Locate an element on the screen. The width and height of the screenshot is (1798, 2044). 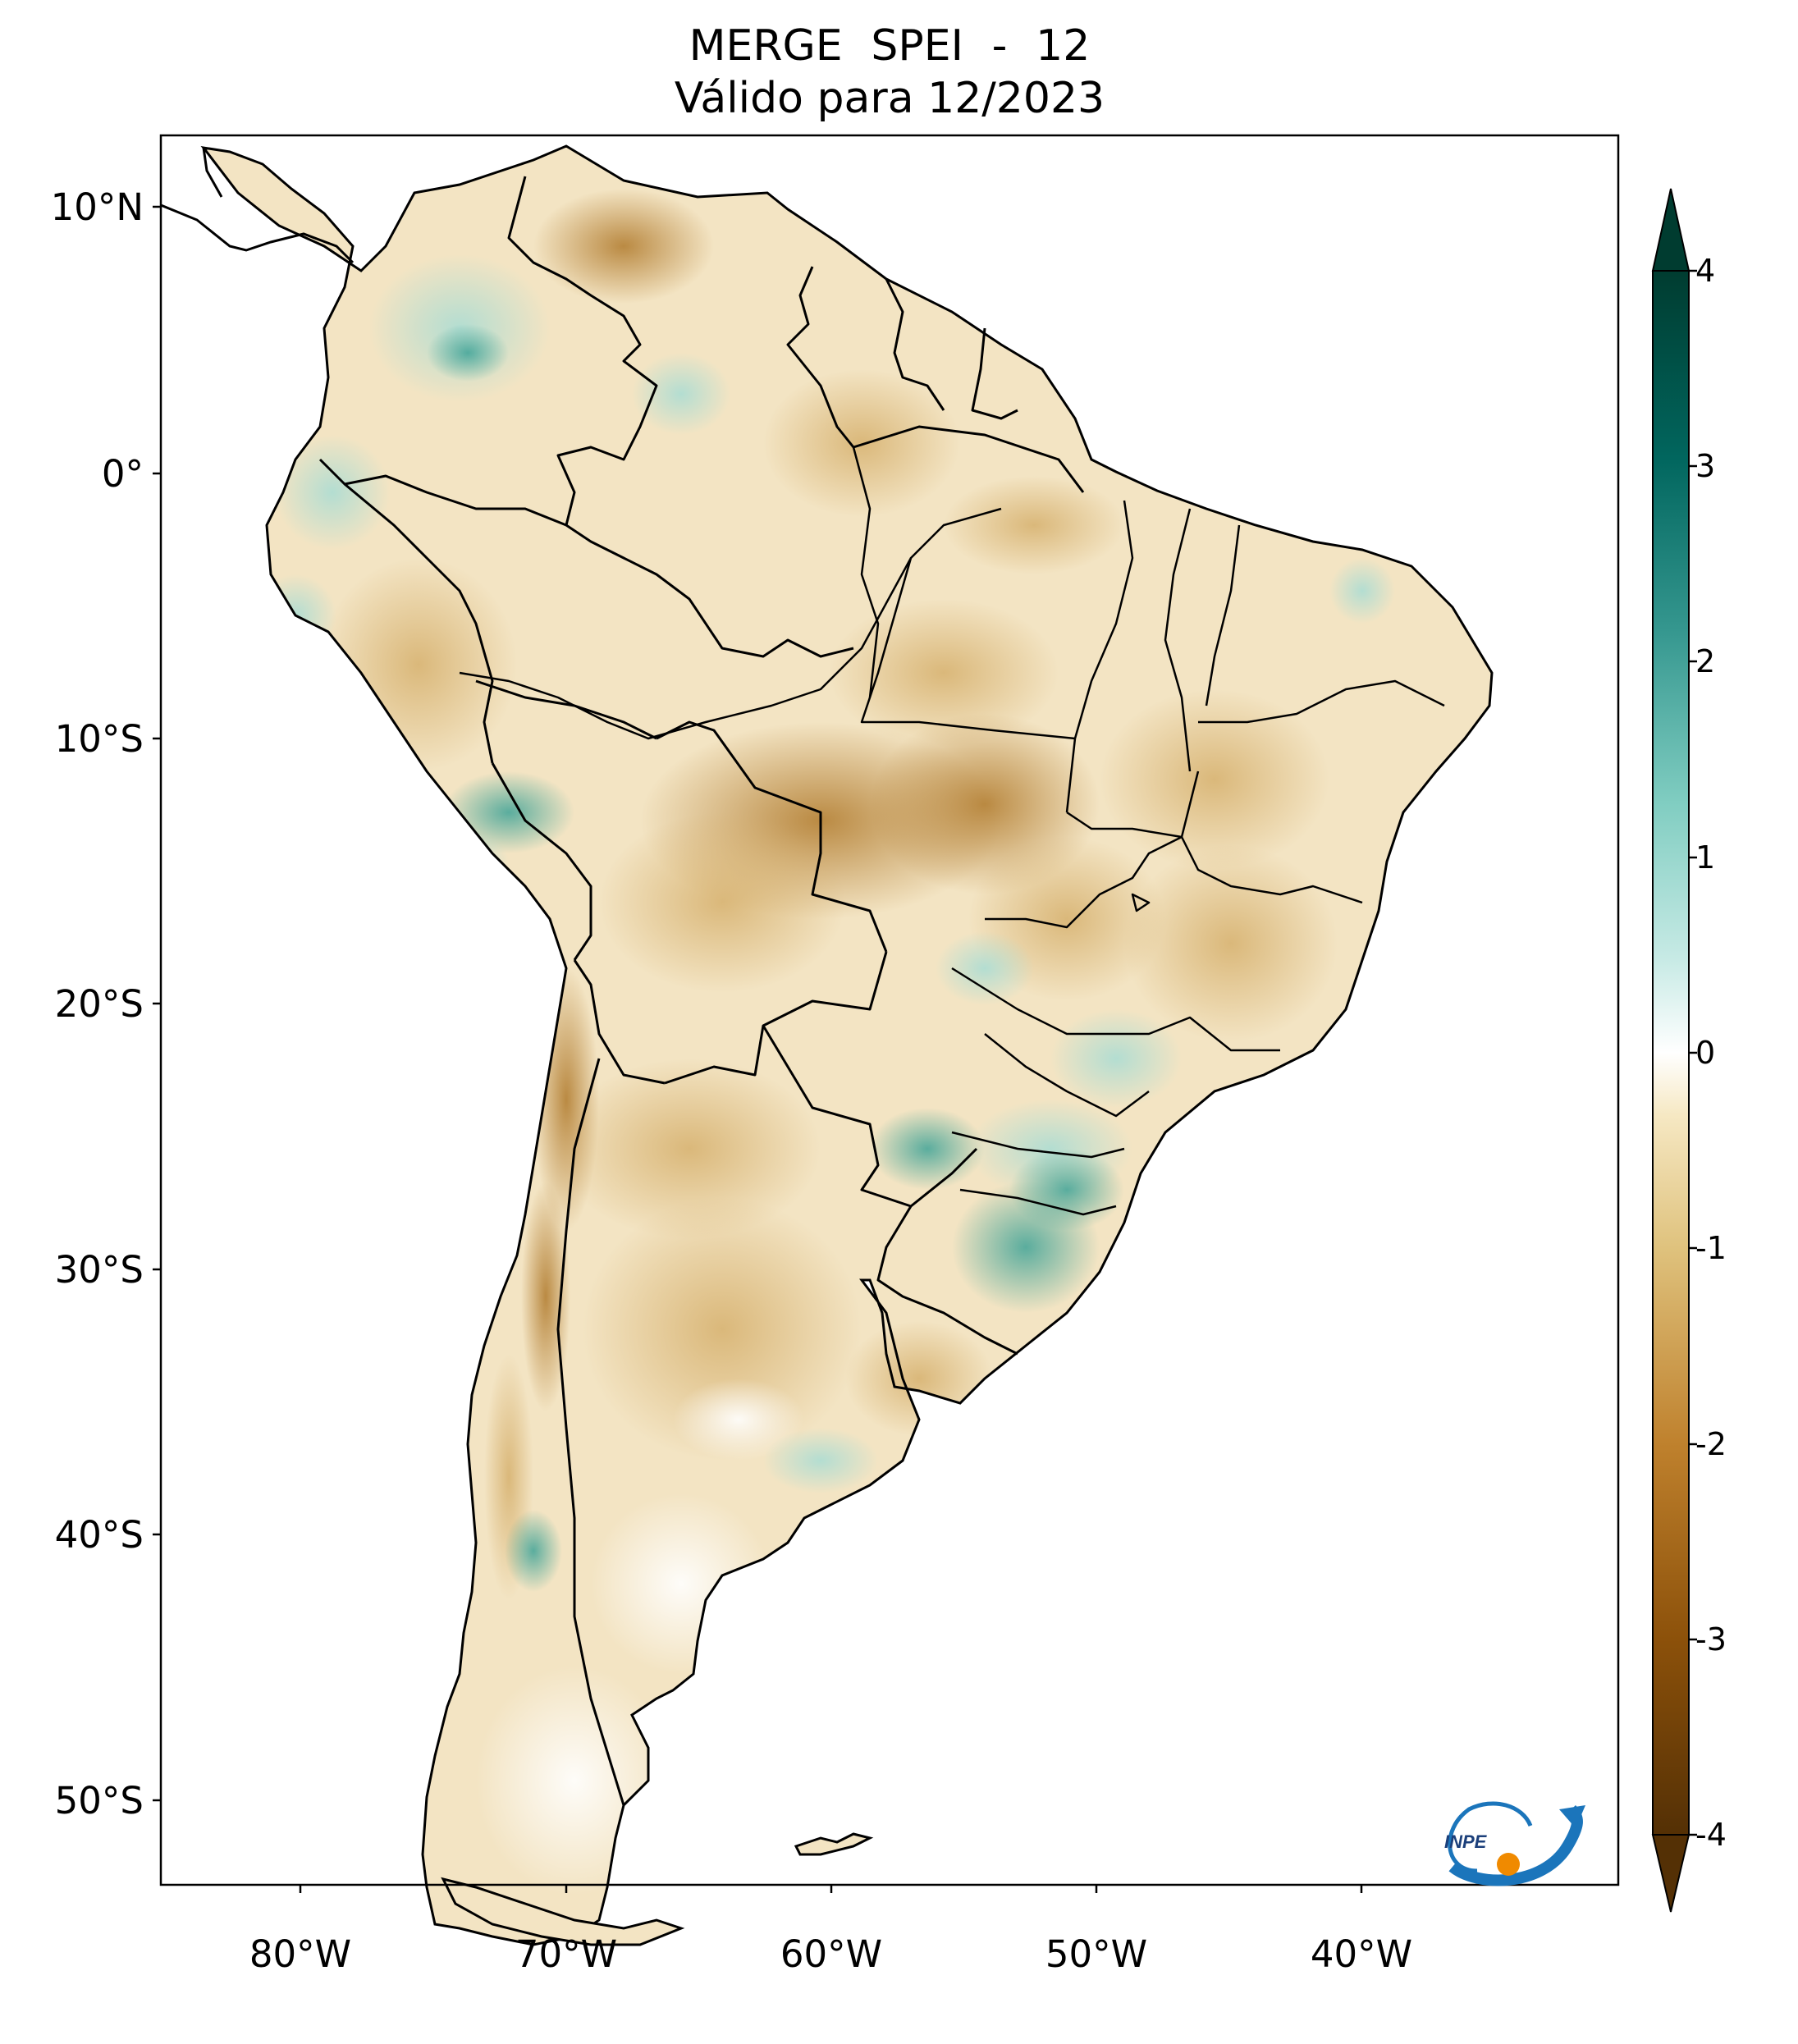
central-america-coast is located at coordinates (257, 233).